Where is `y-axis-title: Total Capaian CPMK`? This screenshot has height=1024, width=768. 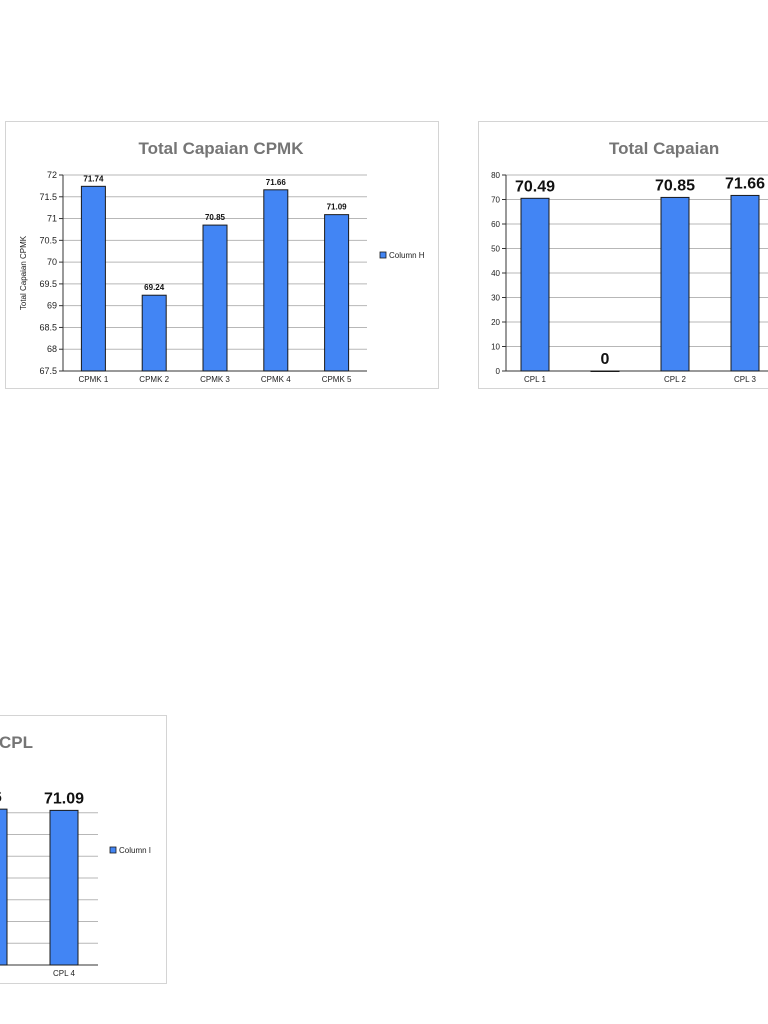 y-axis-title: Total Capaian CPMK is located at coordinates (23, 272).